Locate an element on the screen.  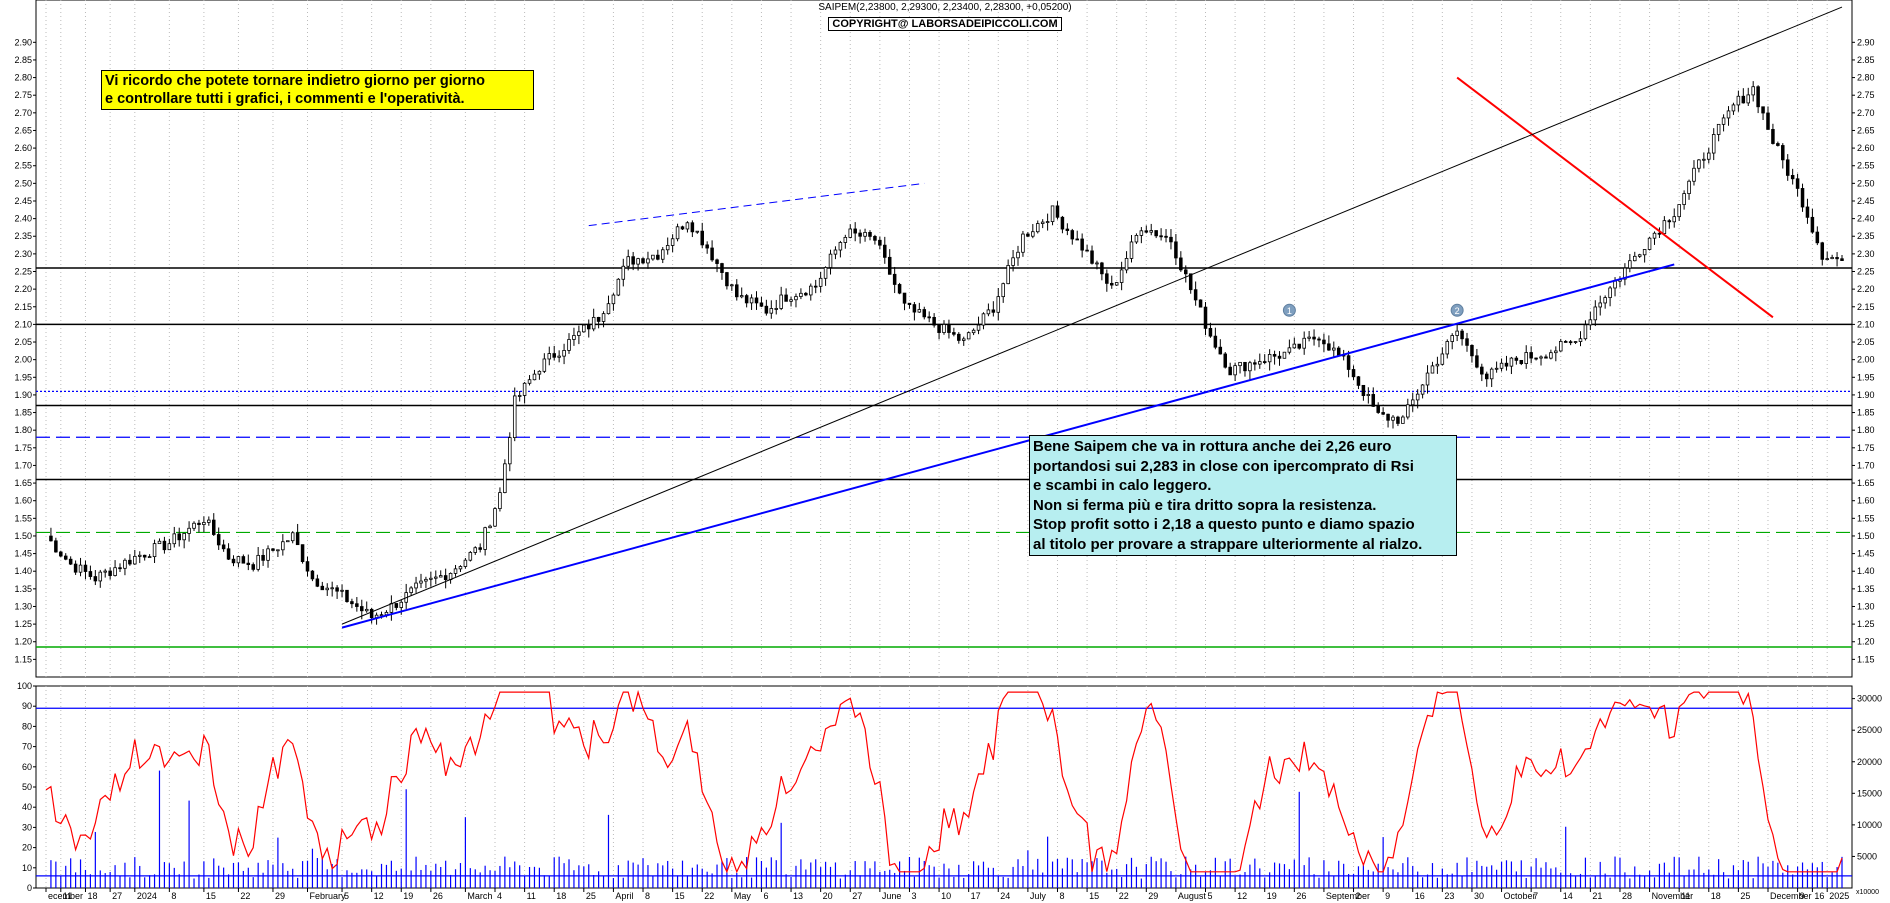
x-tick-label: 13 is located at coordinates (798, 896).